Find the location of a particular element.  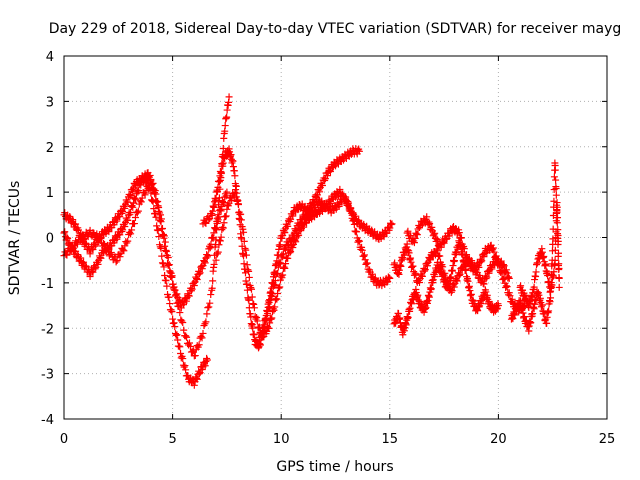

y-tick-label: 1 is located at coordinates (50, 193).